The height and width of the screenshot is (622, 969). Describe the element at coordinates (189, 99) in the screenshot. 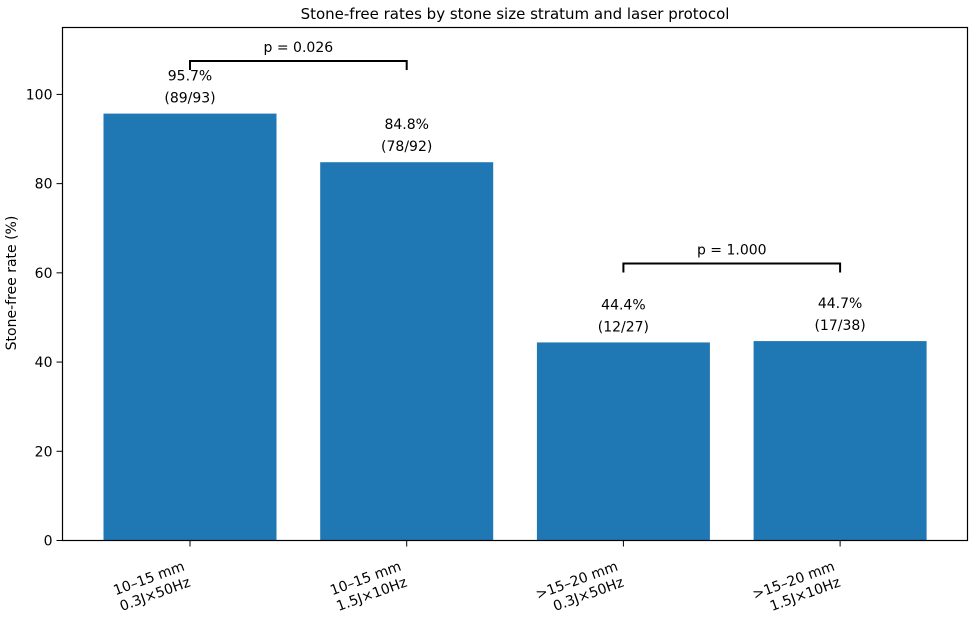

I see `count-label: (89/93)` at that location.